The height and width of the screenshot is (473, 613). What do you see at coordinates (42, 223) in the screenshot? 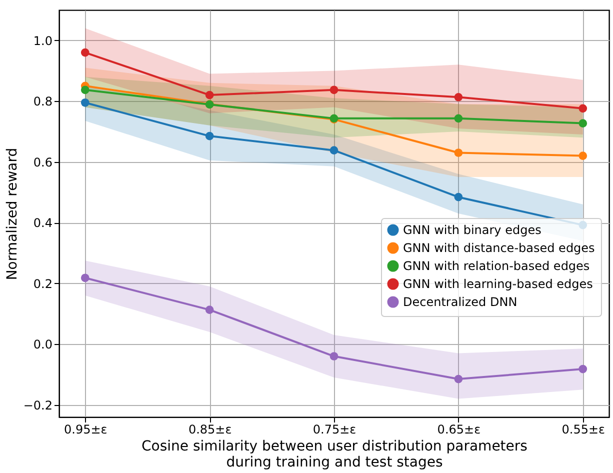
I see `y-tick-label: 0.4` at bounding box center [42, 223].